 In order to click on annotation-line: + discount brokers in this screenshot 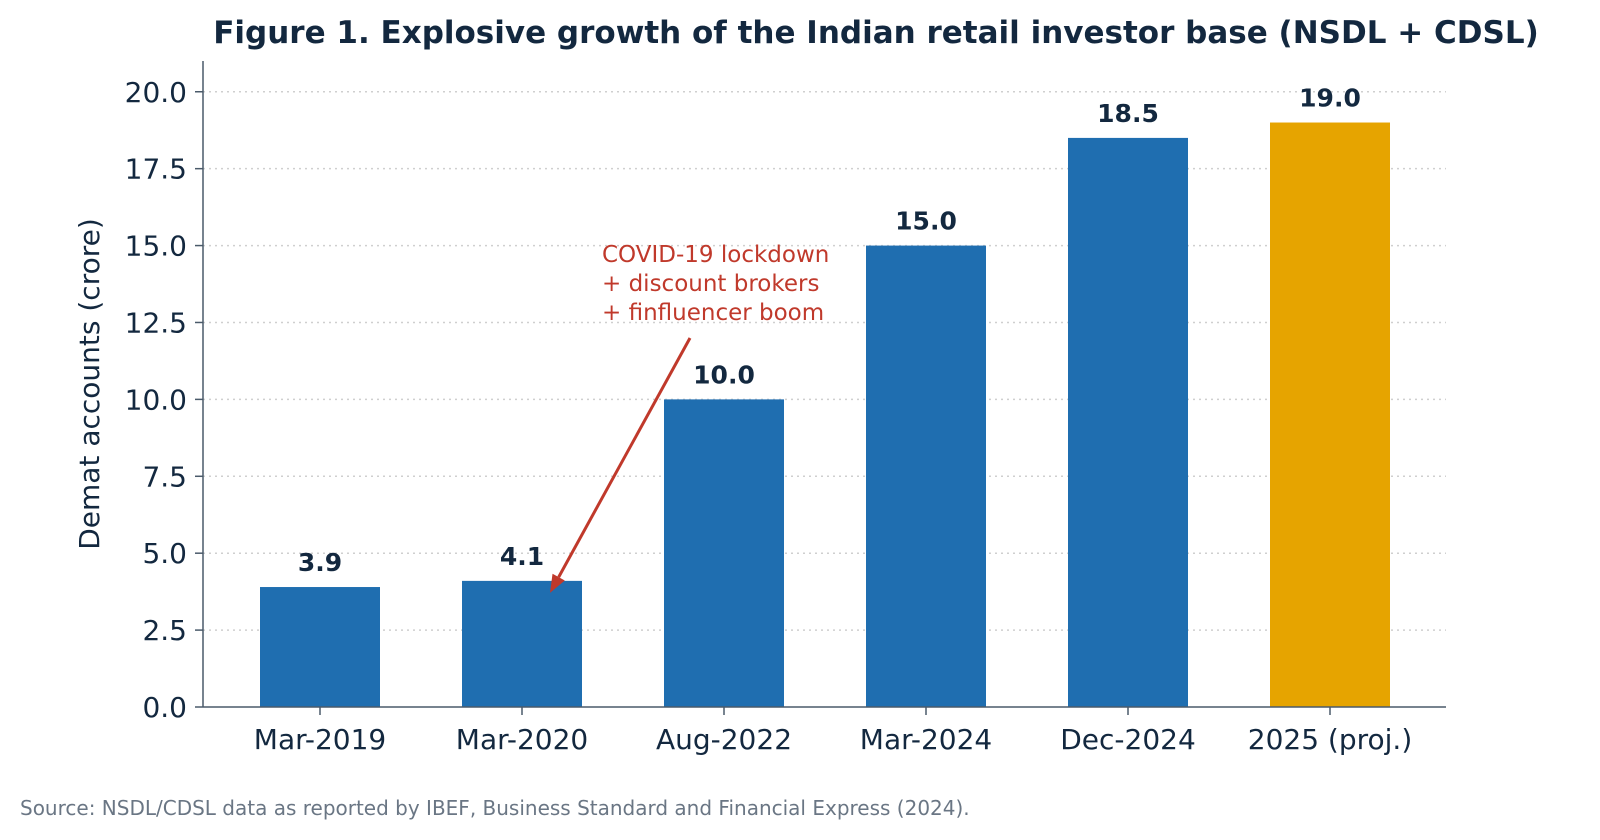, I will do `click(710, 284)`.